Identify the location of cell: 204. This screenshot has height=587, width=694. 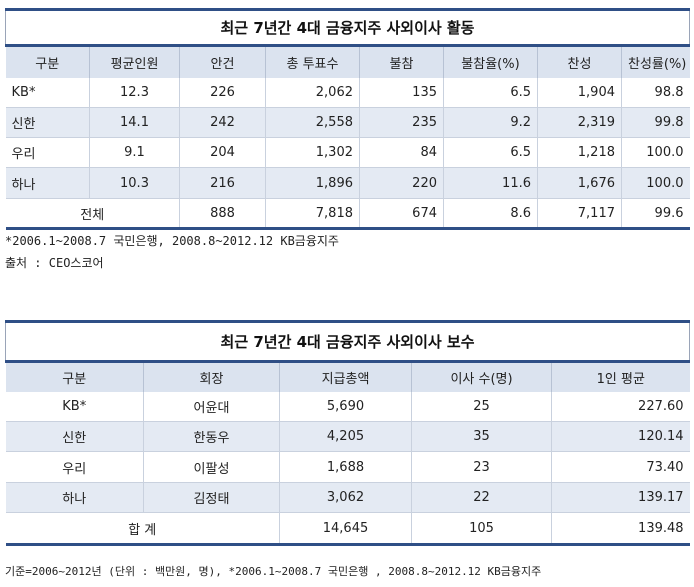
(222, 152).